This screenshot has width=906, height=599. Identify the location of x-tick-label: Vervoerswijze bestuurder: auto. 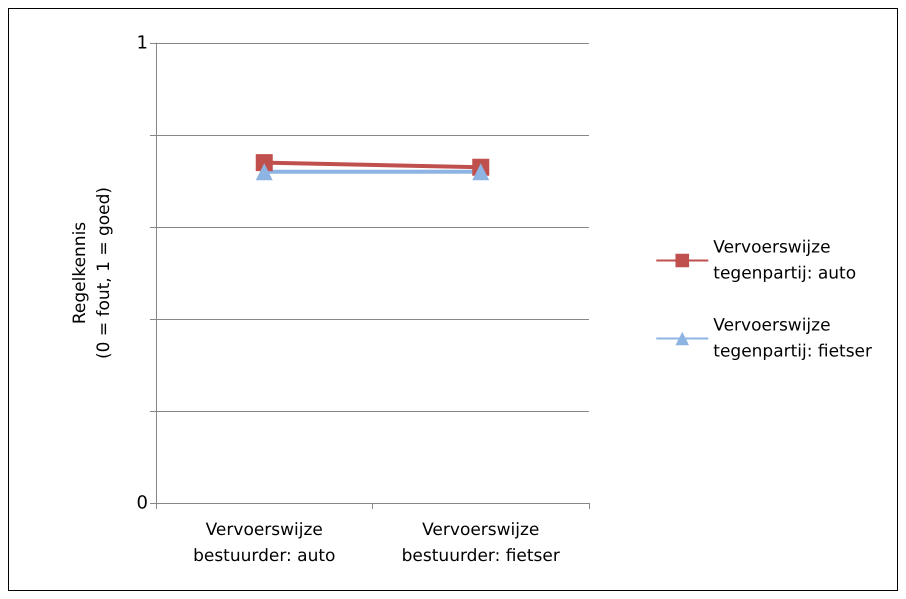
(264, 543).